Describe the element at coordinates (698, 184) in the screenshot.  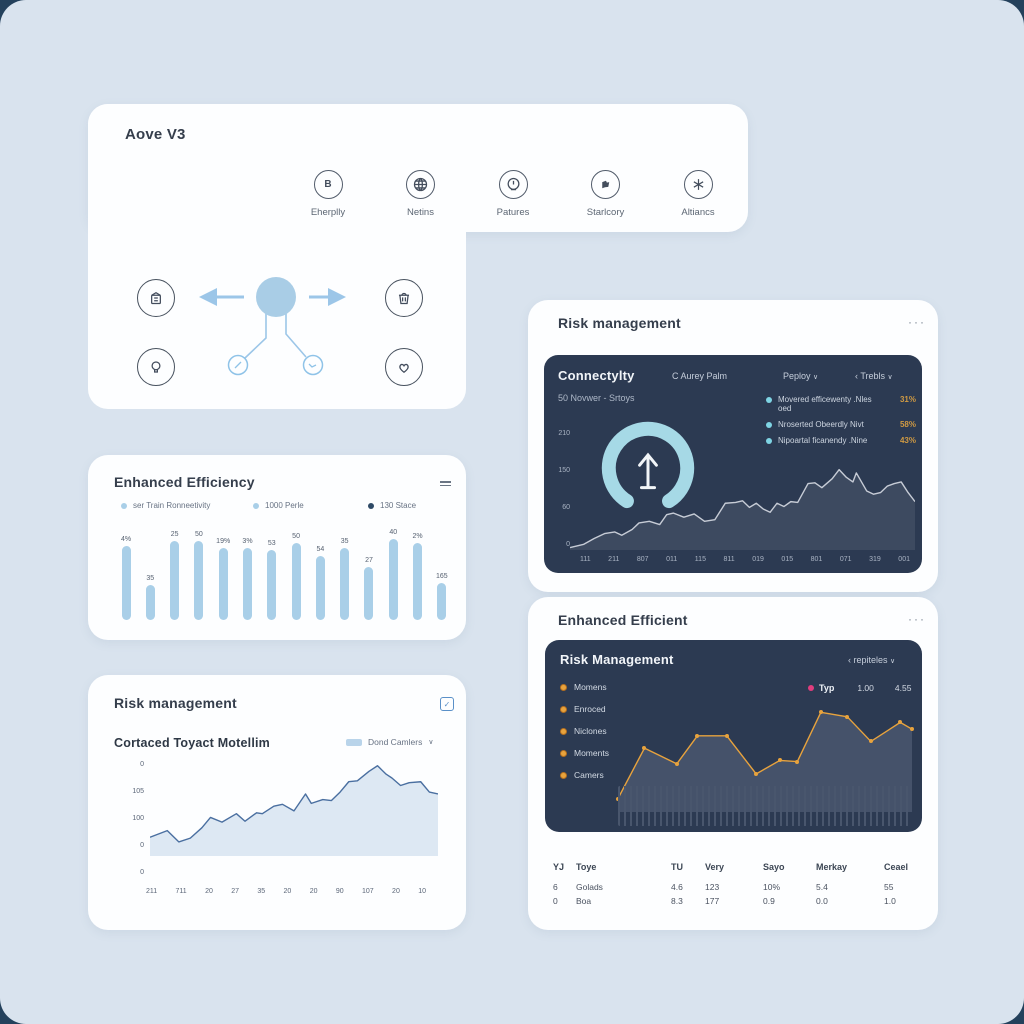
I see `asterisk-icon` at that location.